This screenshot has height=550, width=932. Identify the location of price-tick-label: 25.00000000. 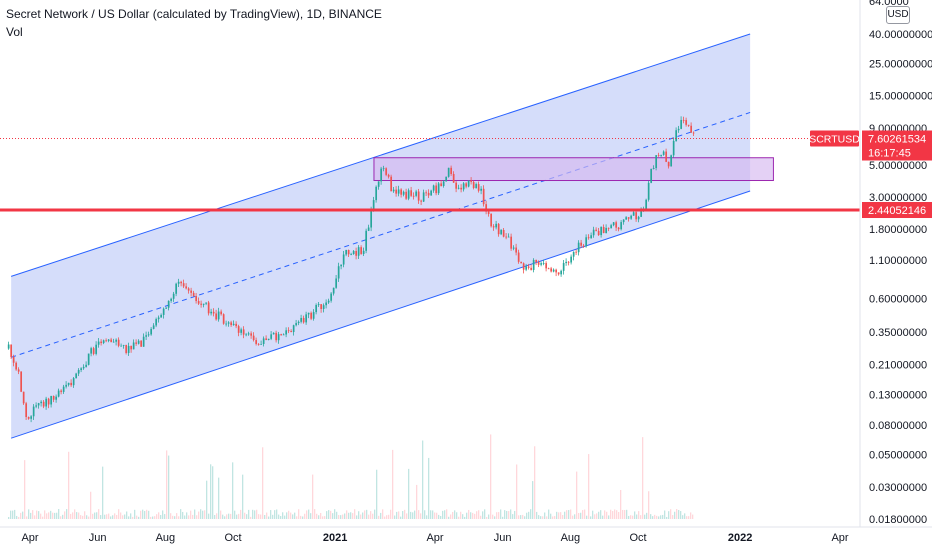
(900, 65).